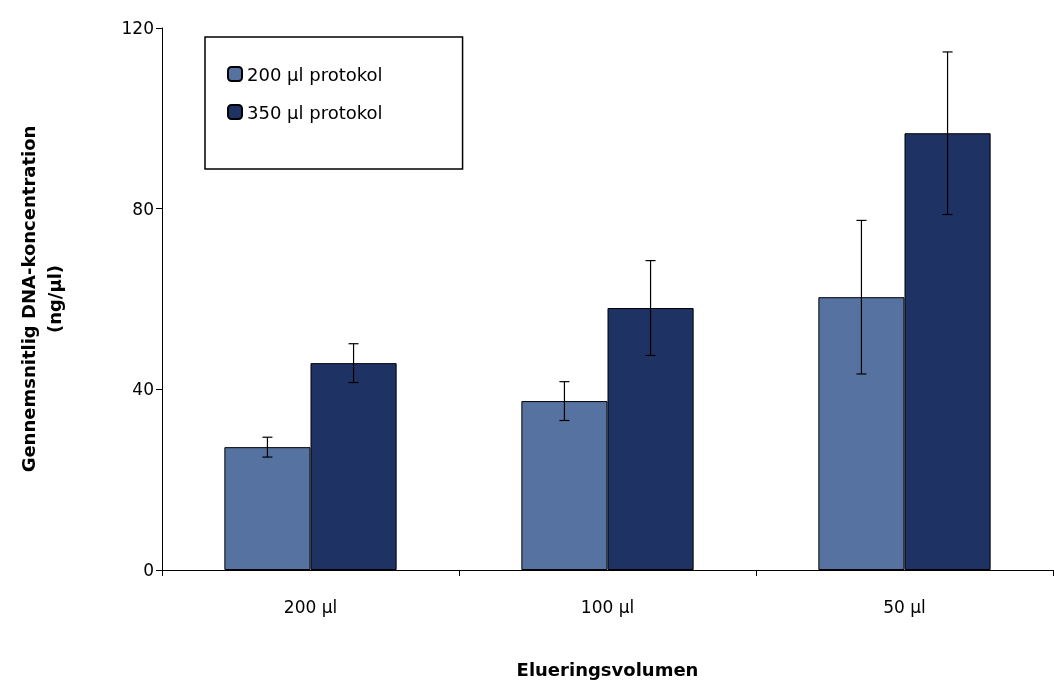 The height and width of the screenshot is (689, 1054). Describe the element at coordinates (315, 74) in the screenshot. I see `legend-label: 200 µl protokol` at that location.